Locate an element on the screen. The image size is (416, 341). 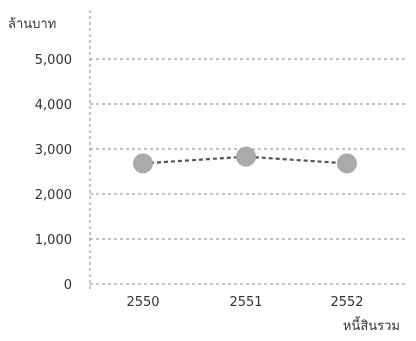
series-line is located at coordinates (245, 160).